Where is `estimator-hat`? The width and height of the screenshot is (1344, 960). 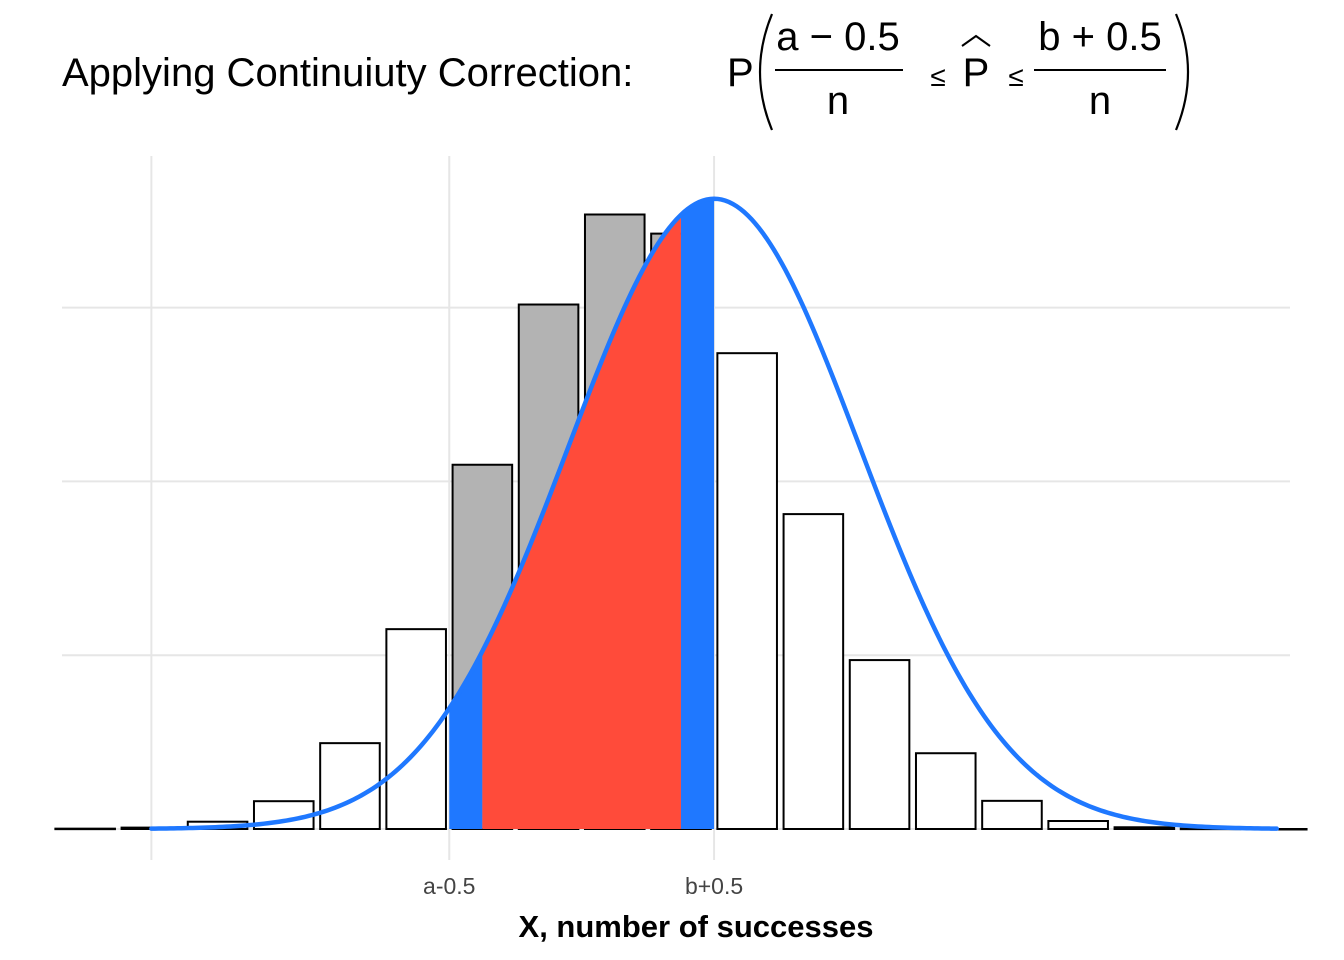
estimator-hat is located at coordinates (976, 40).